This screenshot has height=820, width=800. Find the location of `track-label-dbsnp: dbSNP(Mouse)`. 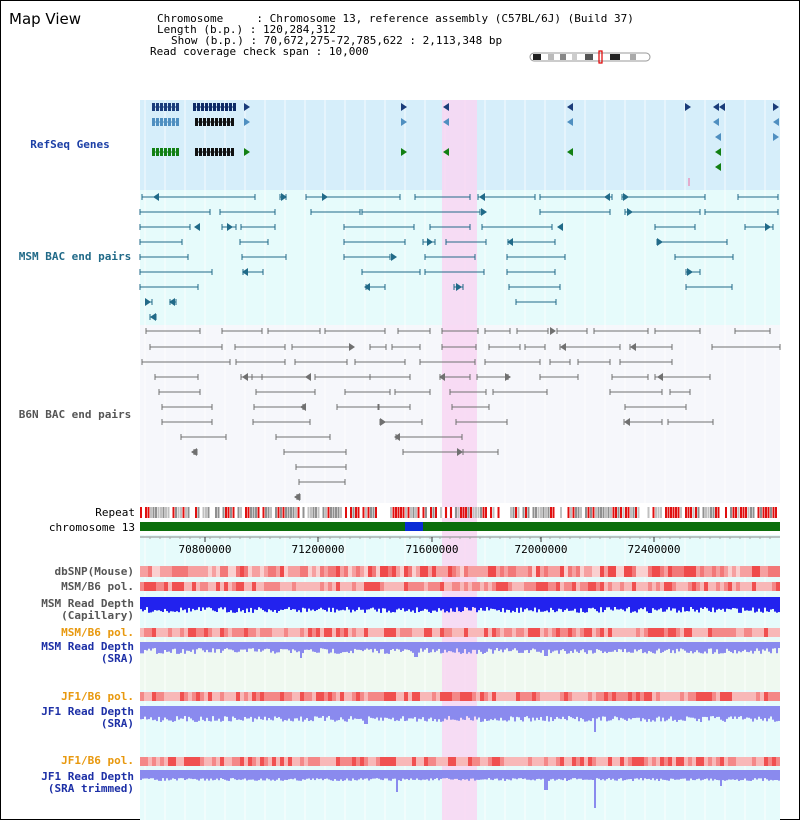

track-label-dbsnp: dbSNP(Mouse) is located at coordinates (94, 571).